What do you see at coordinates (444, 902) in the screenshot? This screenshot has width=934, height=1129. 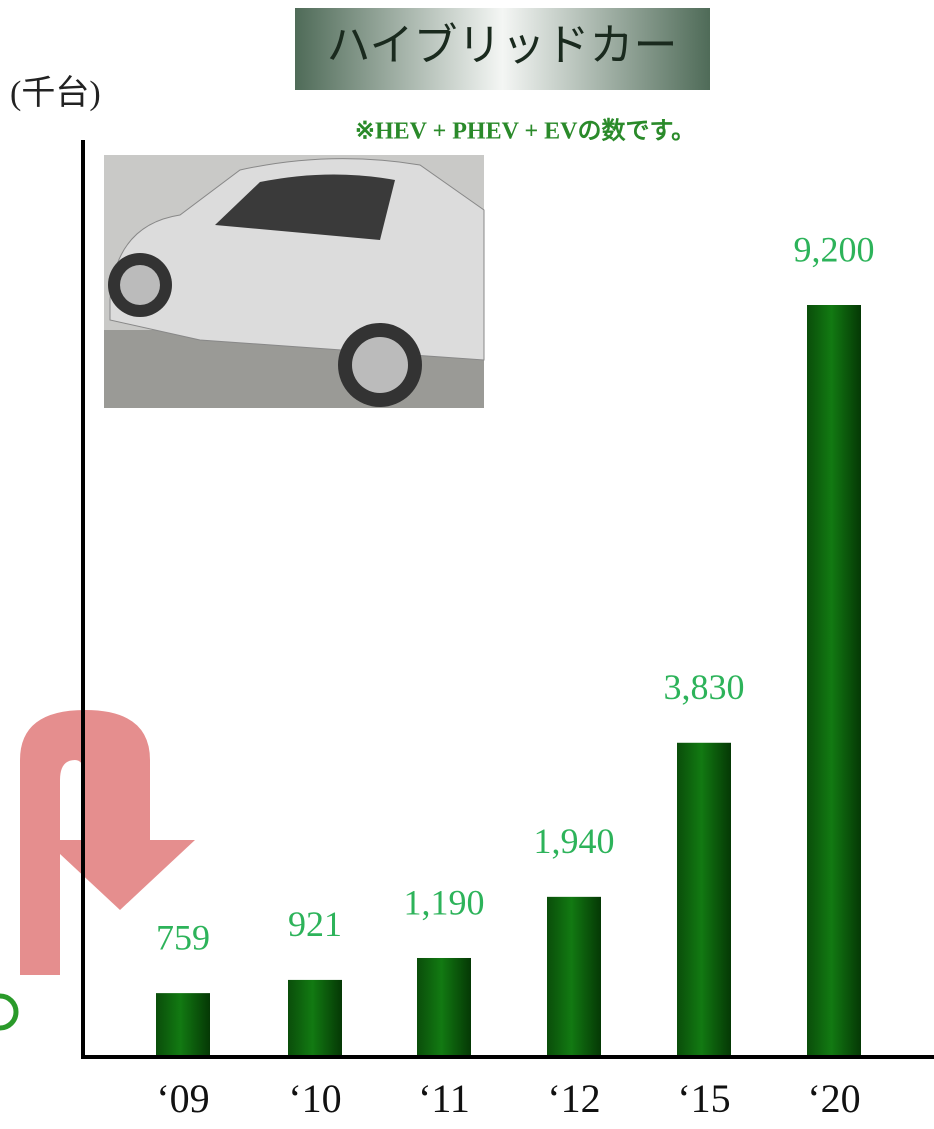 I see `value-label: 1,190` at bounding box center [444, 902].